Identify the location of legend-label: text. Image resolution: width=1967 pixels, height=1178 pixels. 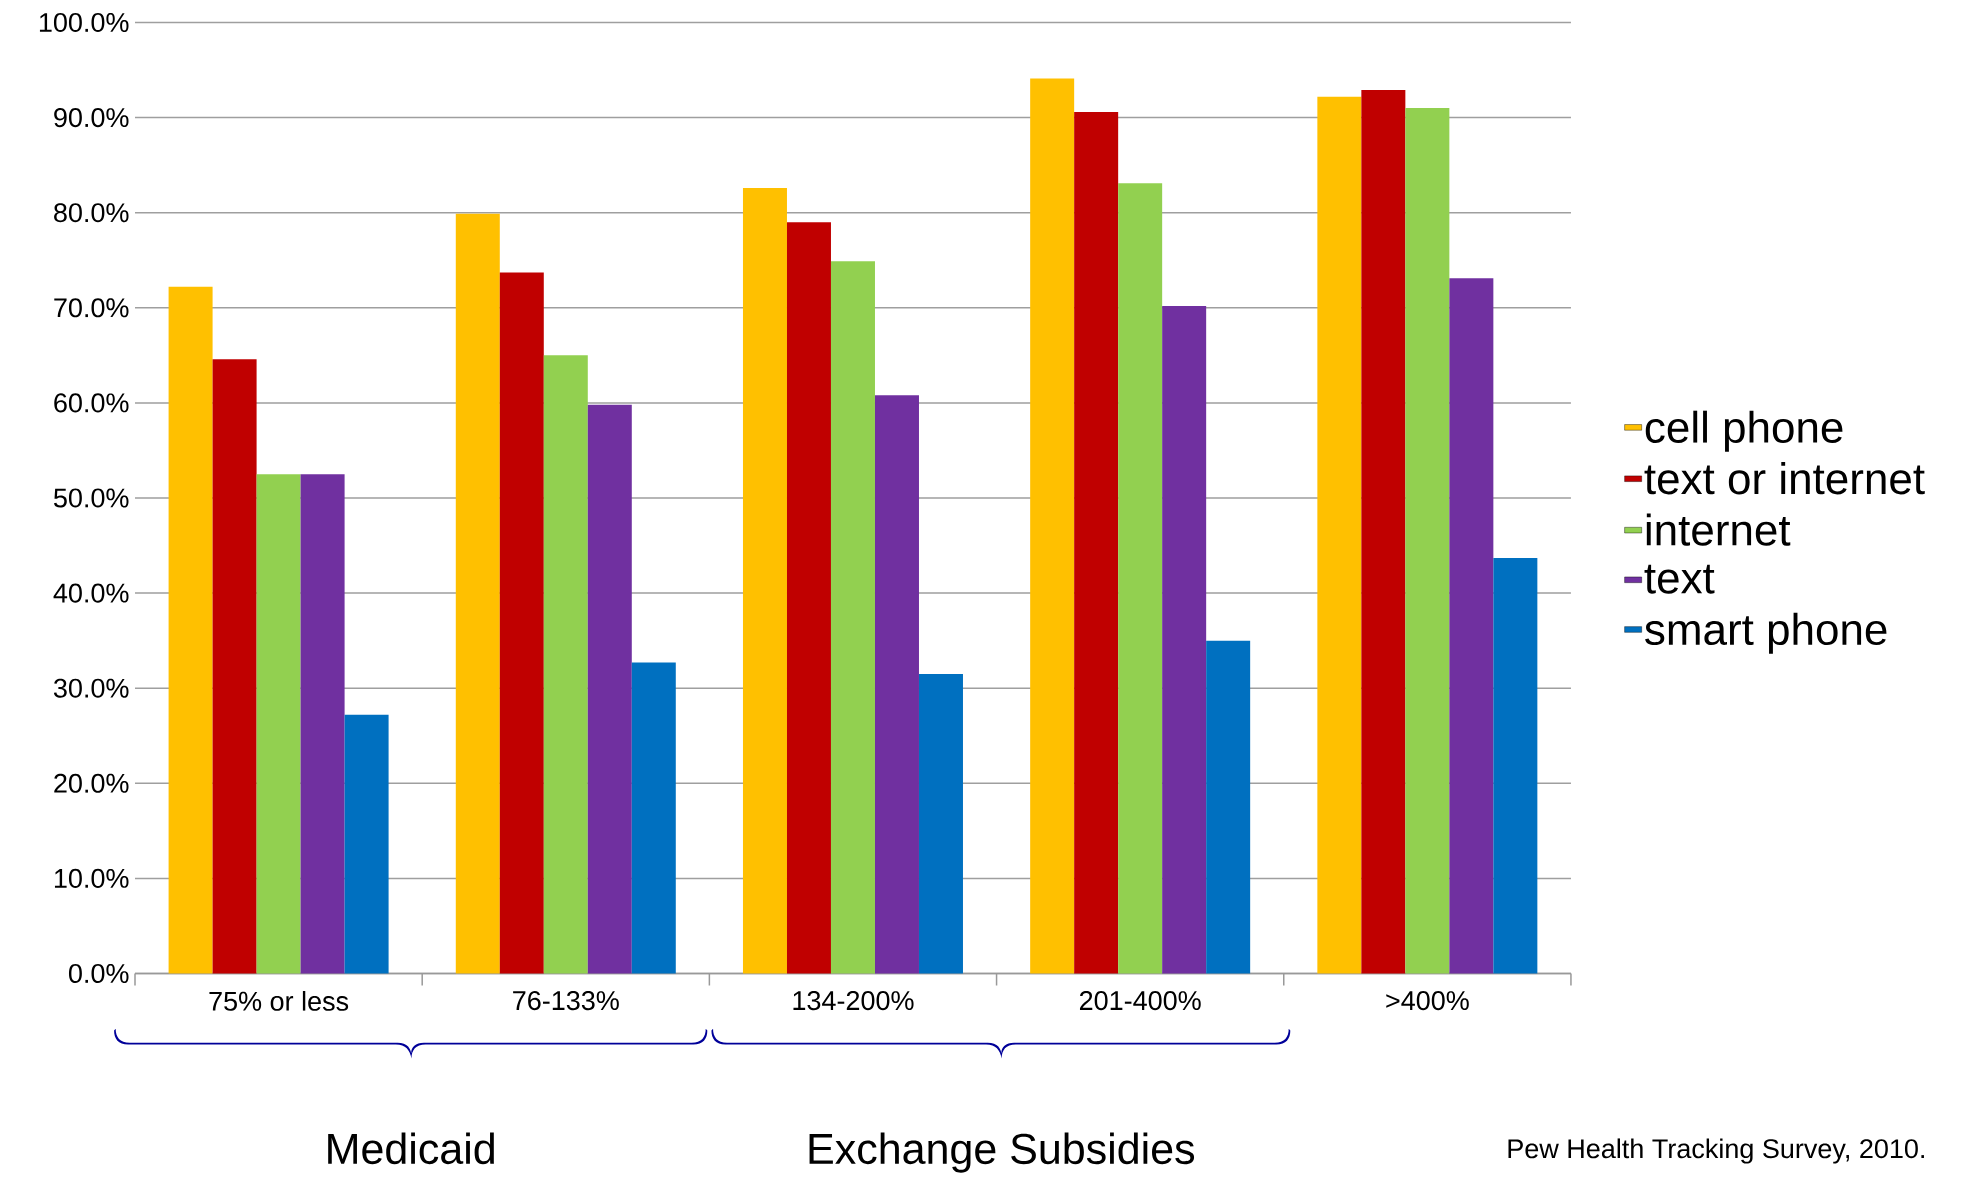
(1679, 579).